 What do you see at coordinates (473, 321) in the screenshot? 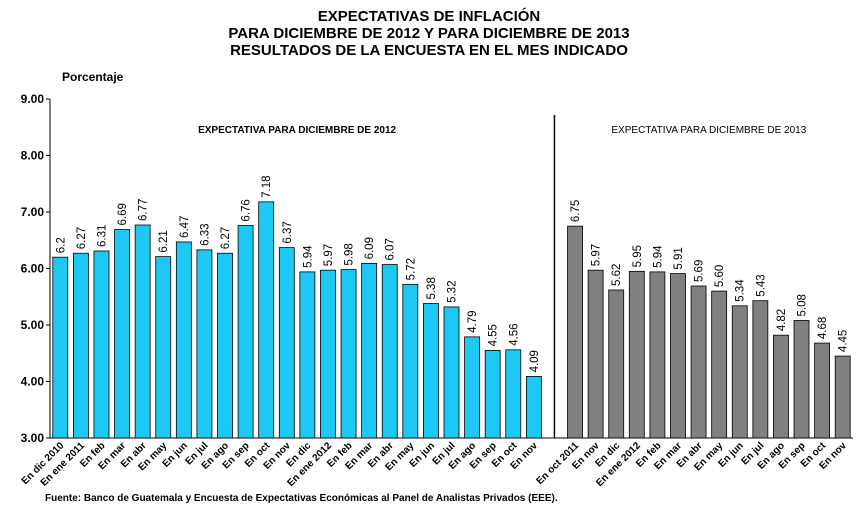
I see `value-label: 4.79` at bounding box center [473, 321].